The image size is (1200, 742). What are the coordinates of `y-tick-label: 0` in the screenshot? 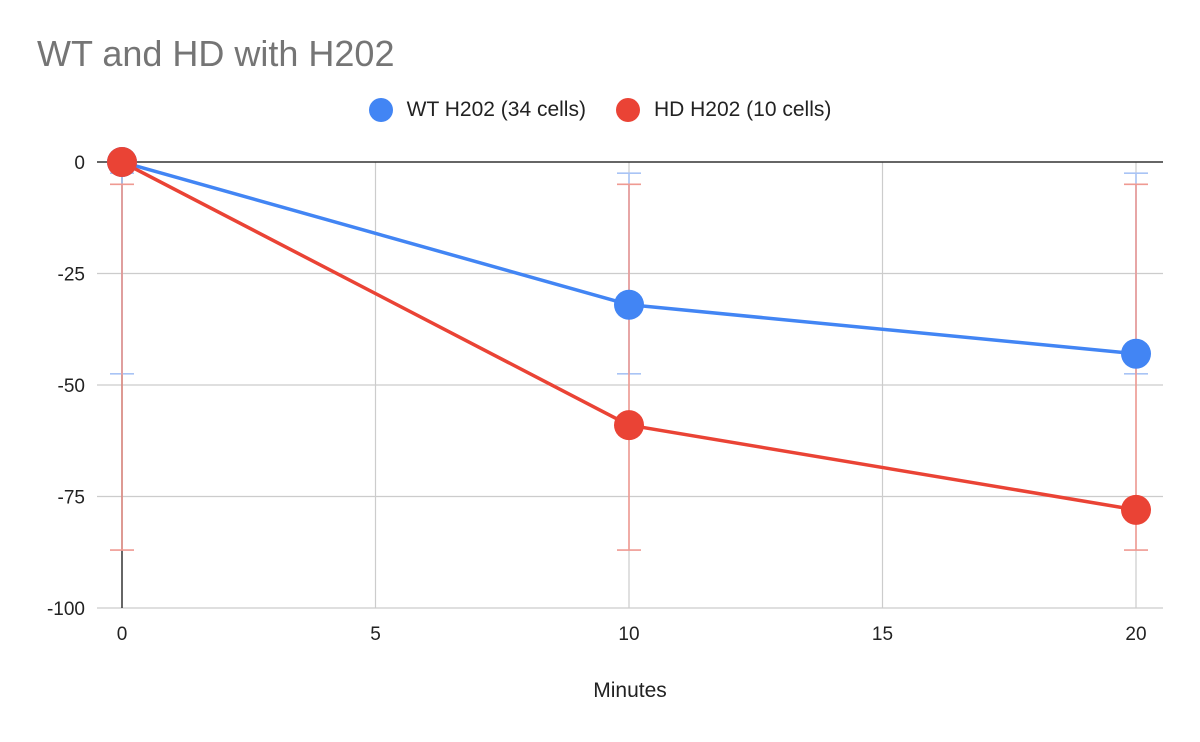 It's located at (79, 163).